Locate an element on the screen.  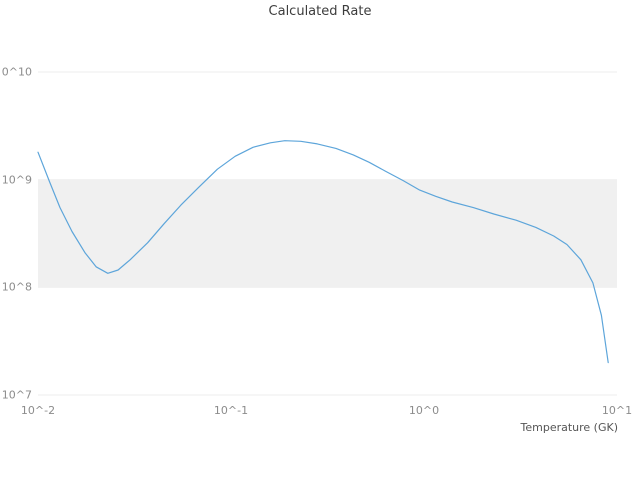
y-tick-label: 10^8 is located at coordinates (16, 287).